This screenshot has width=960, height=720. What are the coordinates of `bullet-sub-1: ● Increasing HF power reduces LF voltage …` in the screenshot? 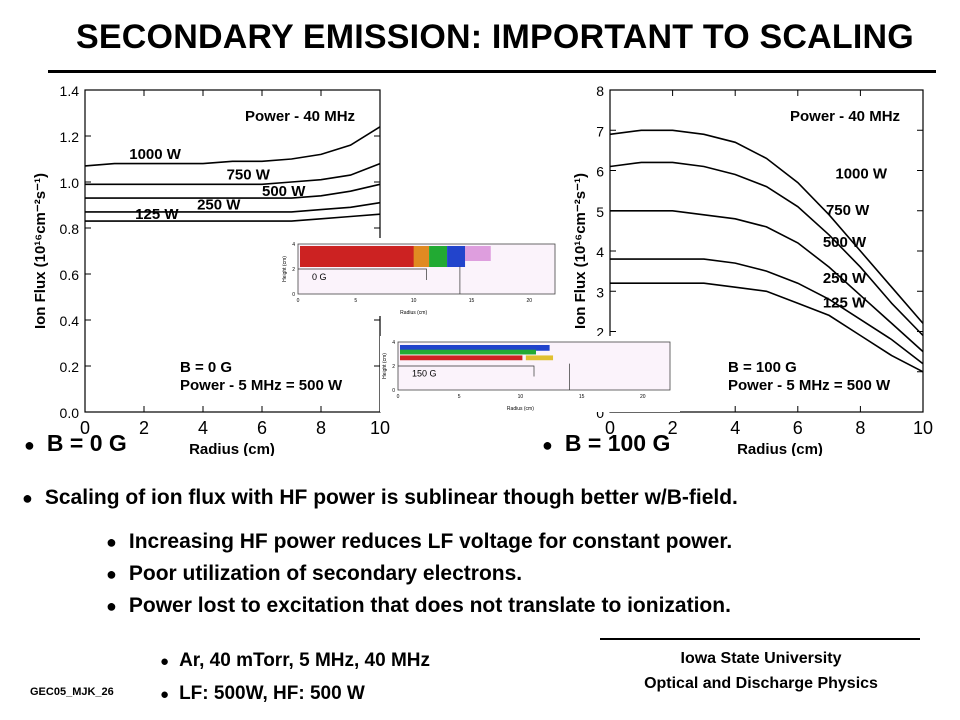 It's located at (419, 542).